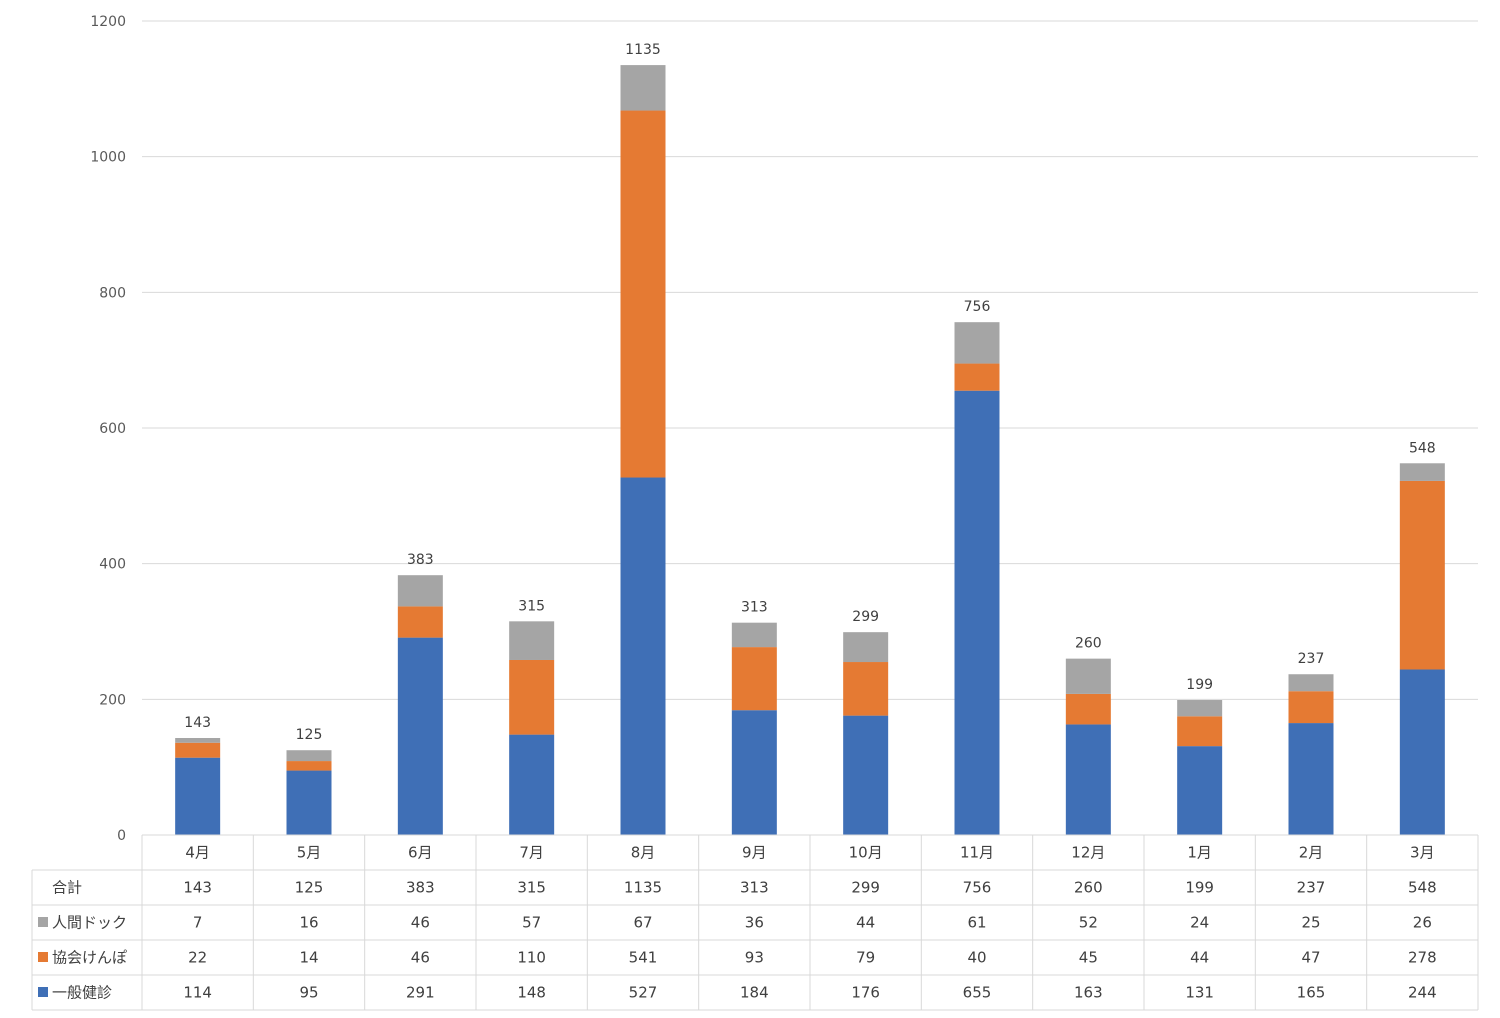 The width and height of the screenshot is (1500, 1018). What do you see at coordinates (112, 565) in the screenshot?
I see `y-tick-label: 400` at bounding box center [112, 565].